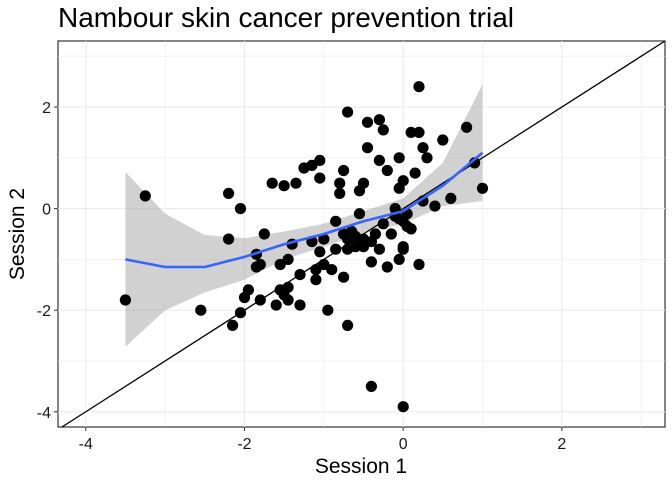  Describe the element at coordinates (403, 444) in the screenshot. I see `x-tick-label: 0` at that location.